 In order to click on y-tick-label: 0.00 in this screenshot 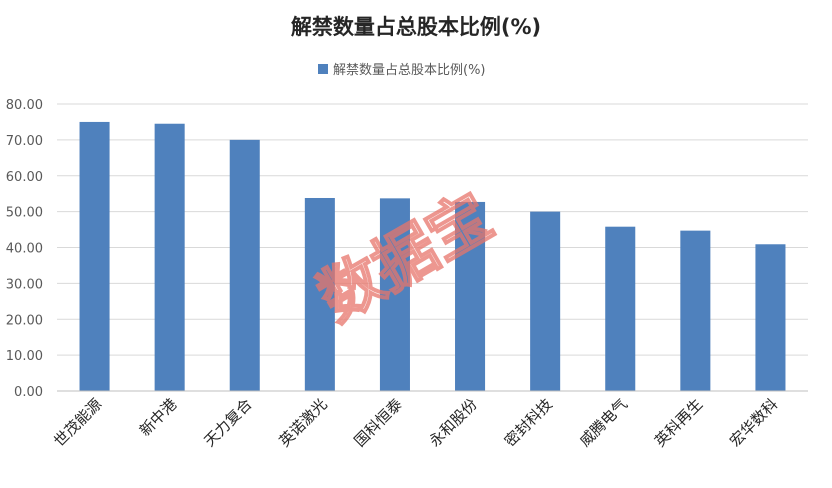, I will do `click(28, 392)`.